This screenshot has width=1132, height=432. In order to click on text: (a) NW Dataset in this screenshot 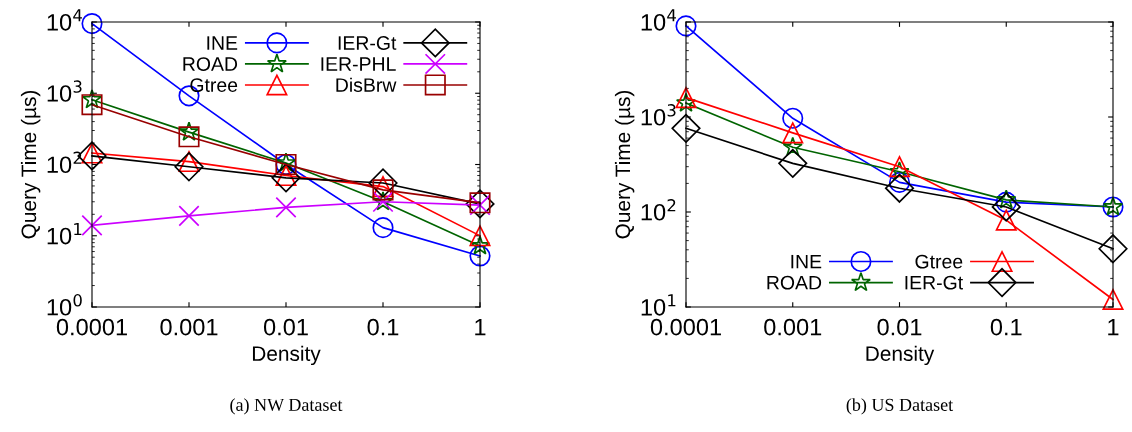, I will do `click(286, 406)`.